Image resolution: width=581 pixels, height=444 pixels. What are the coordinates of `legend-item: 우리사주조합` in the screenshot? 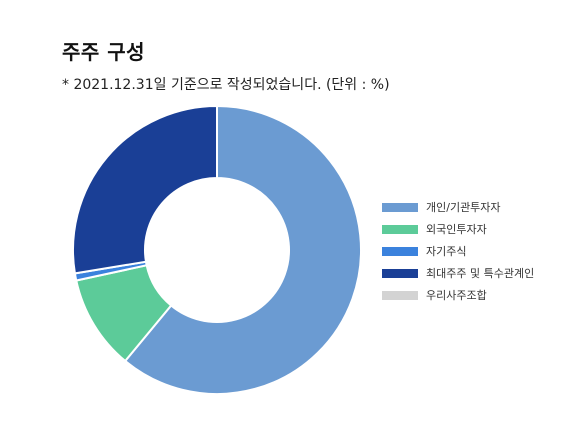 It's located at (458, 295).